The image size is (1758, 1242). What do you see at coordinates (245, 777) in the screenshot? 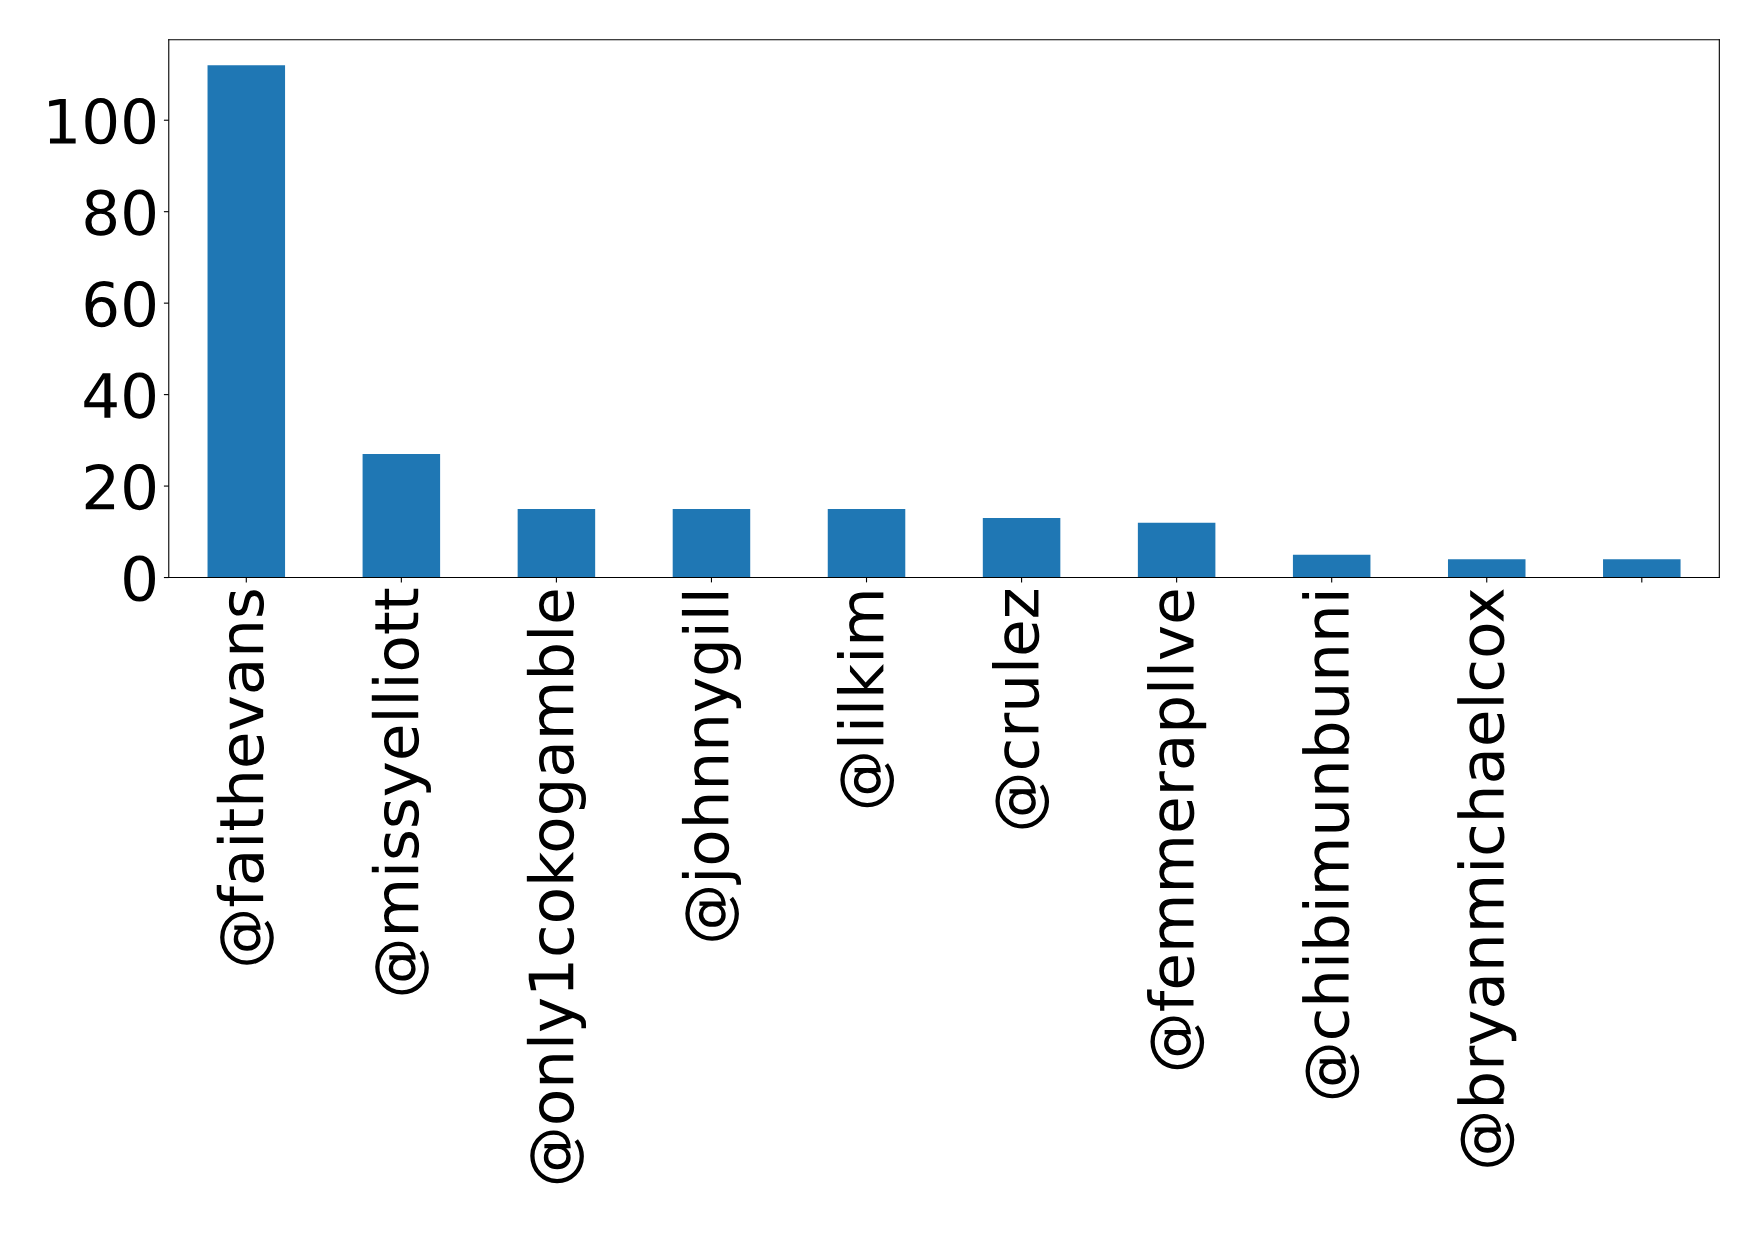
I see `x-tick-label: @faithevans` at bounding box center [245, 777].